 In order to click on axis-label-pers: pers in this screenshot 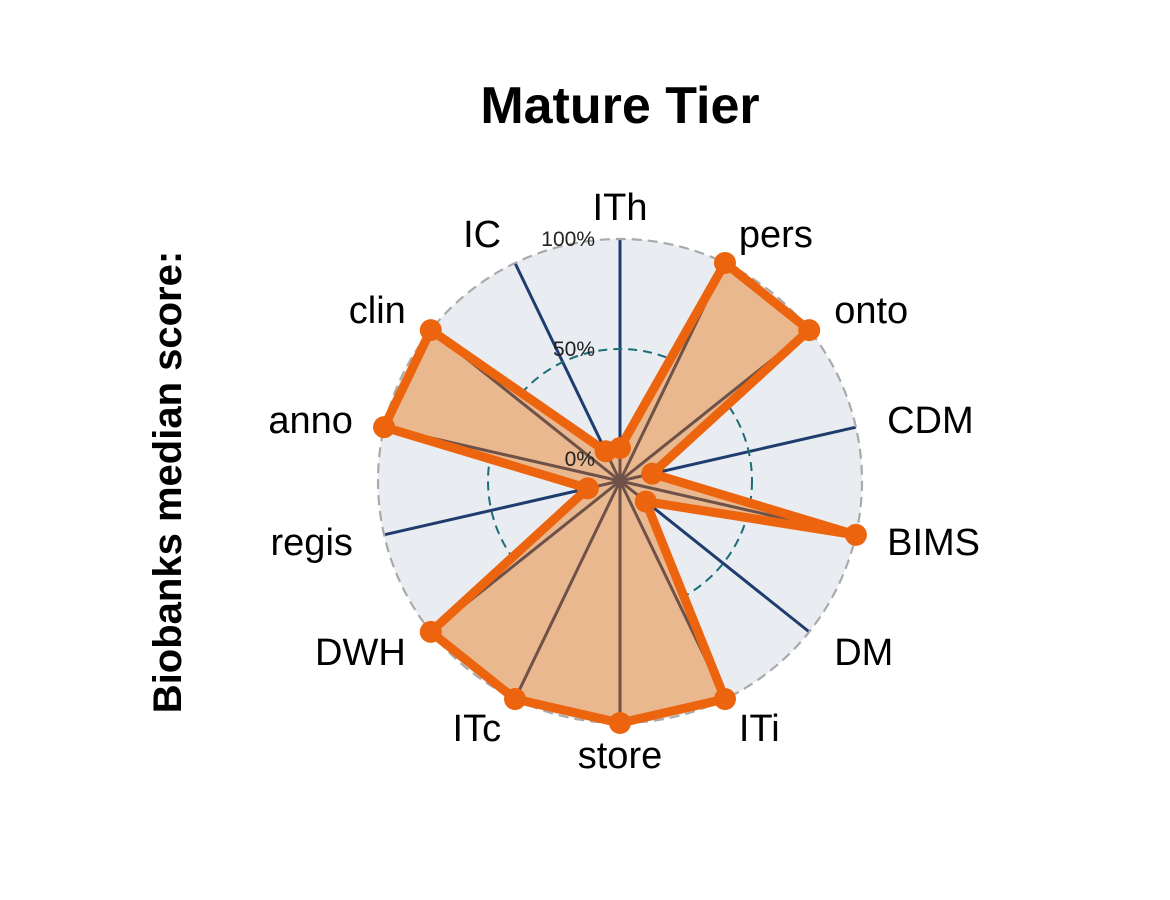, I will do `click(776, 235)`.